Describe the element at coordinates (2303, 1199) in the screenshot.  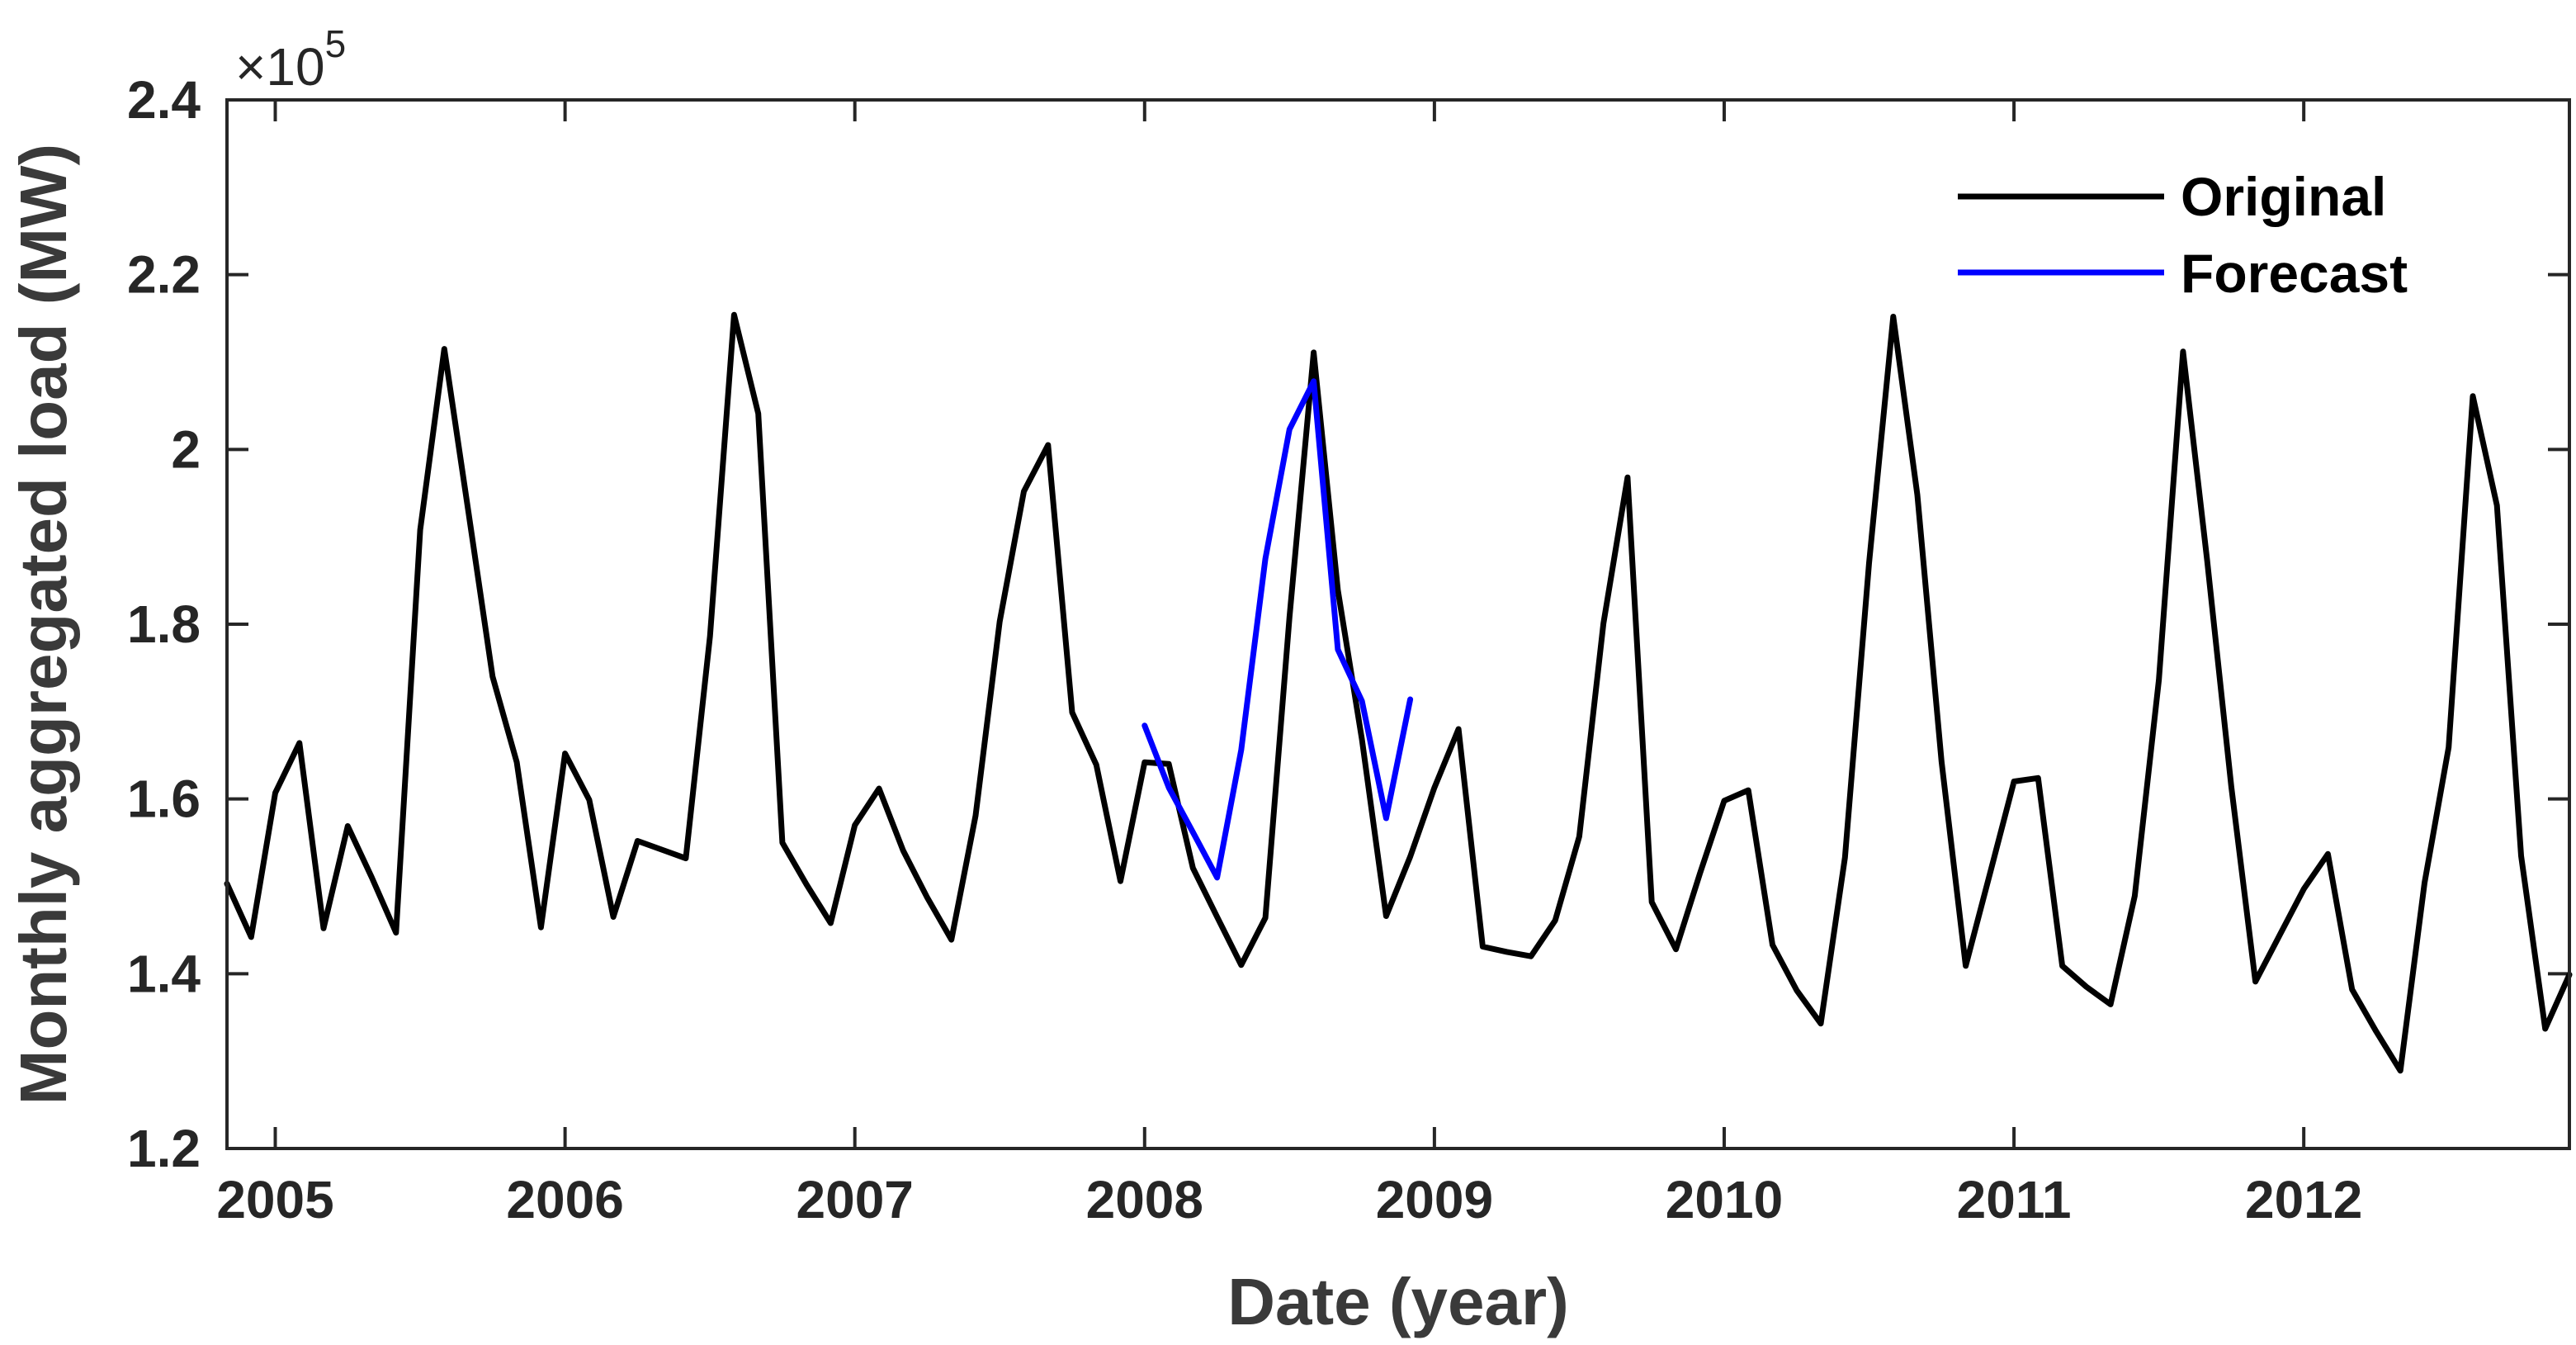
I see `x-tick-label: 2012` at that location.